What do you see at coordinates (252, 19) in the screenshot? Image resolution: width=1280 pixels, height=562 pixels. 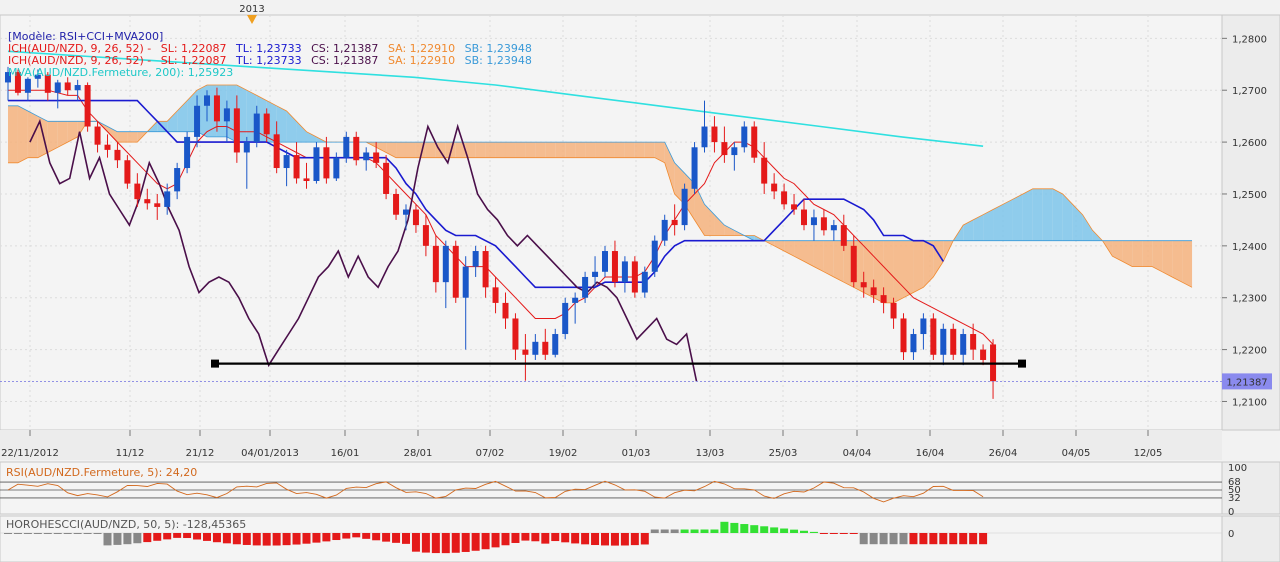 I see `year-marker-icon` at bounding box center [252, 19].